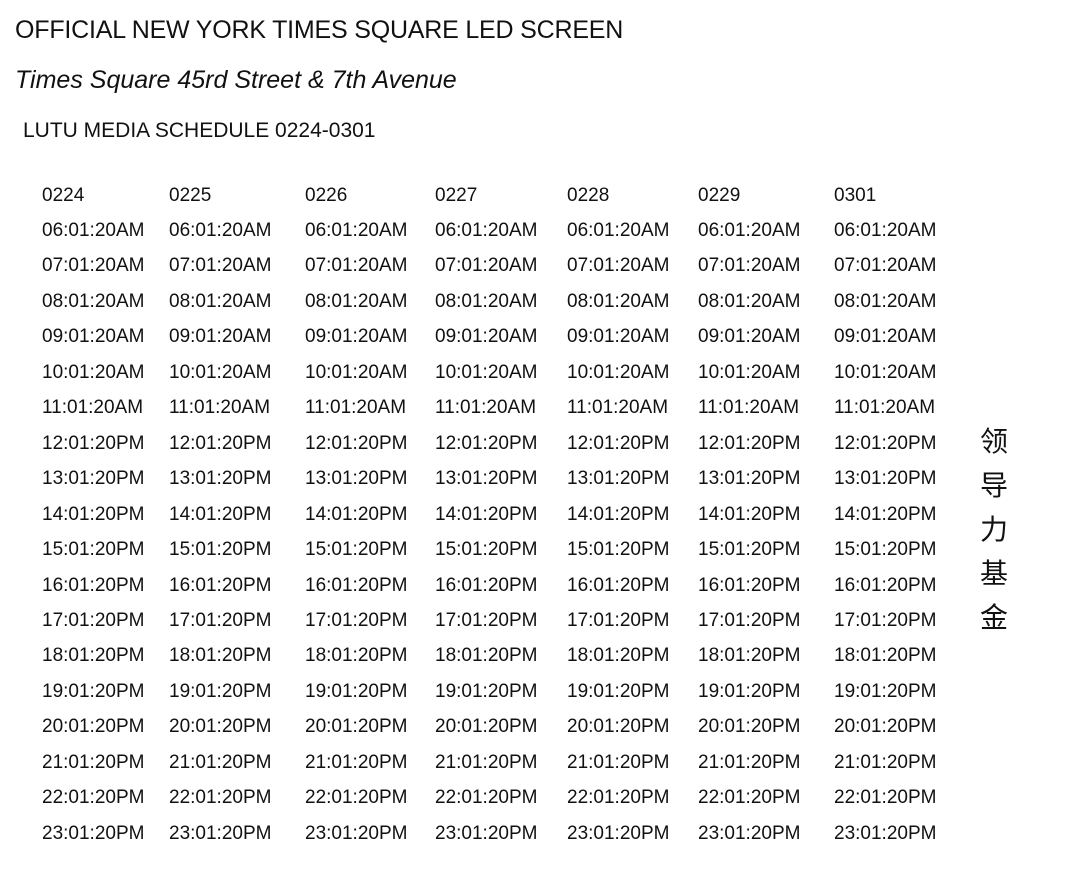 Image resolution: width=1080 pixels, height=880 pixels. Describe the element at coordinates (993, 573) in the screenshot. I see `side-char: 基` at that location.